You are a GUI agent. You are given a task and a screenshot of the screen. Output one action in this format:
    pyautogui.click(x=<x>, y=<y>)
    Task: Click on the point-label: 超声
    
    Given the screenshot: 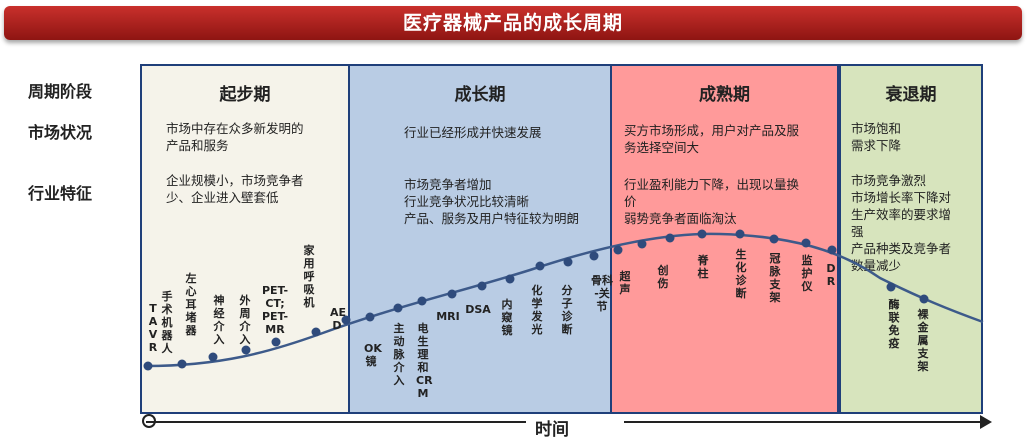 What is the action you would take?
    pyautogui.click(x=625, y=283)
    